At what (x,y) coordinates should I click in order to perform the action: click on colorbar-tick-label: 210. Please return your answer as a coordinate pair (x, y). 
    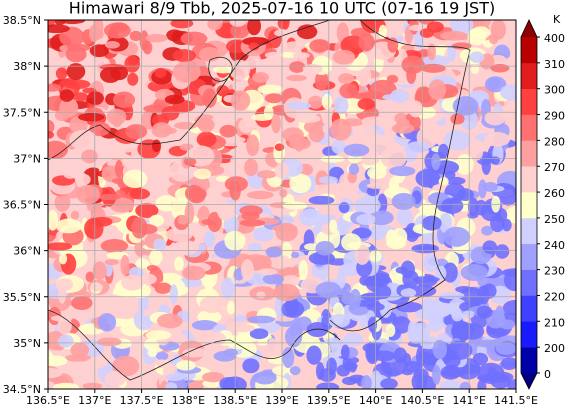
    Looking at the image, I should click on (554, 322).